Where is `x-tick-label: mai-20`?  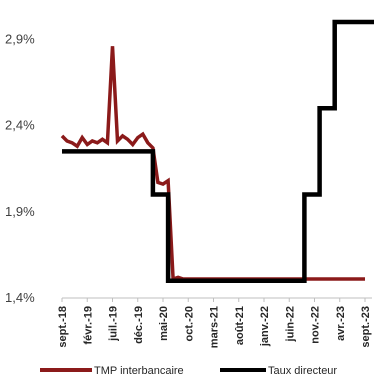 x-tick-label: mai-20 is located at coordinates (164, 323).